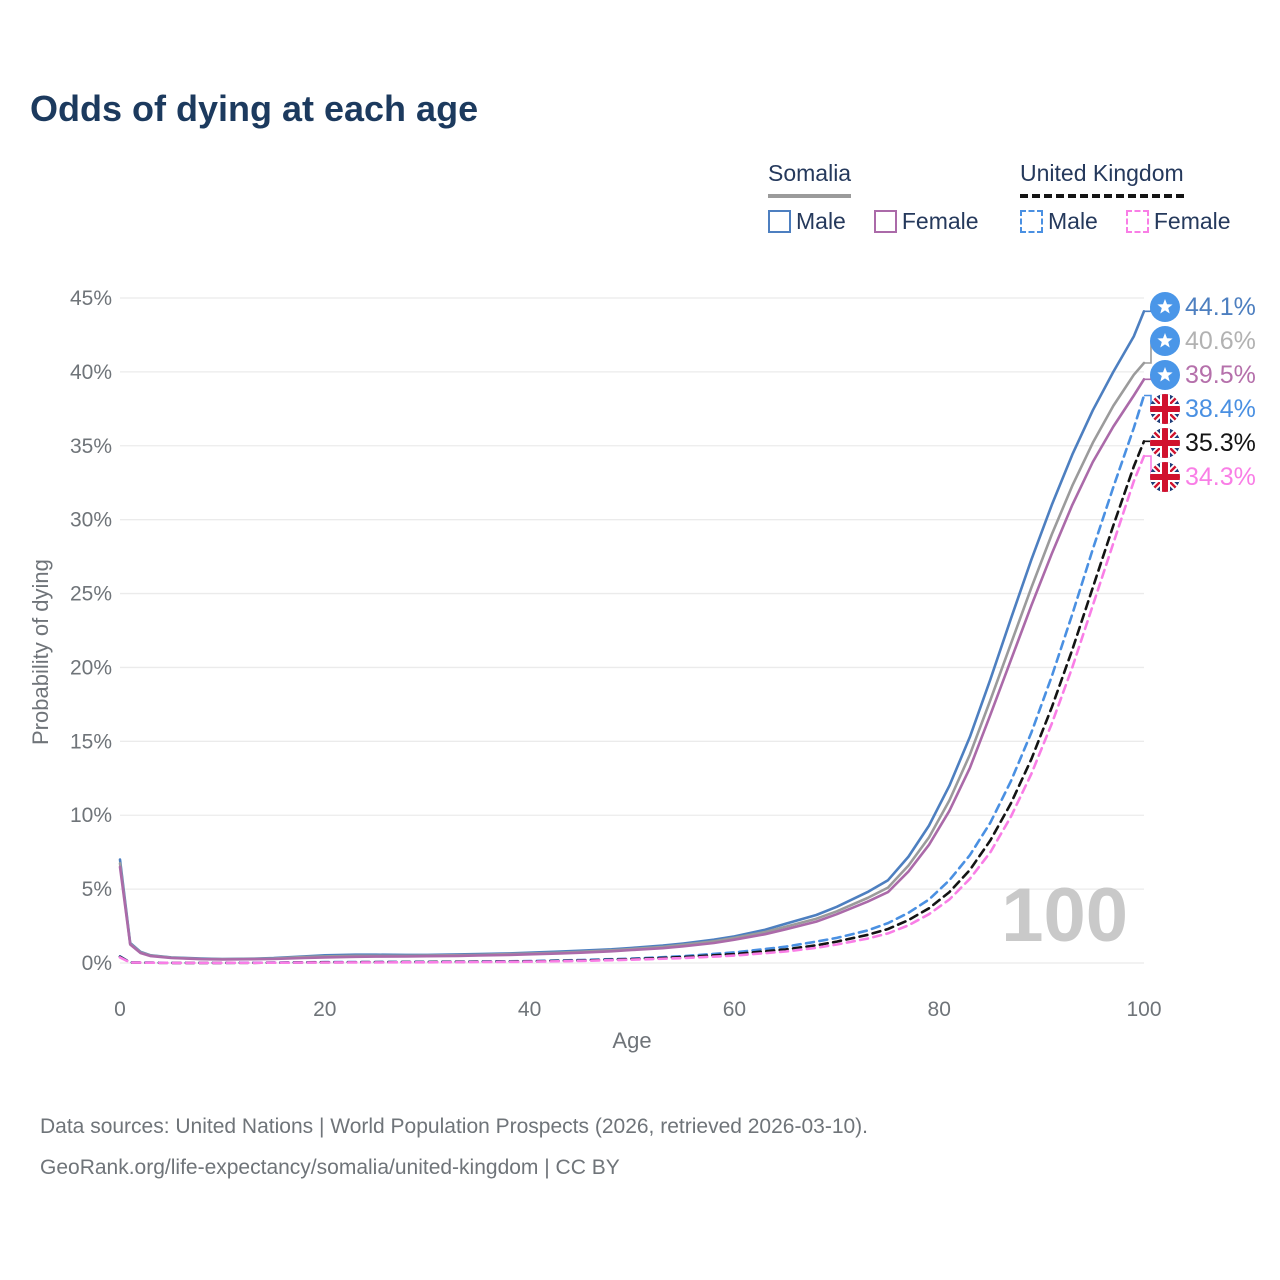 Image resolution: width=1280 pixels, height=1280 pixels. I want to click on end-label-uk-both: 35.3%, so click(1203, 443).